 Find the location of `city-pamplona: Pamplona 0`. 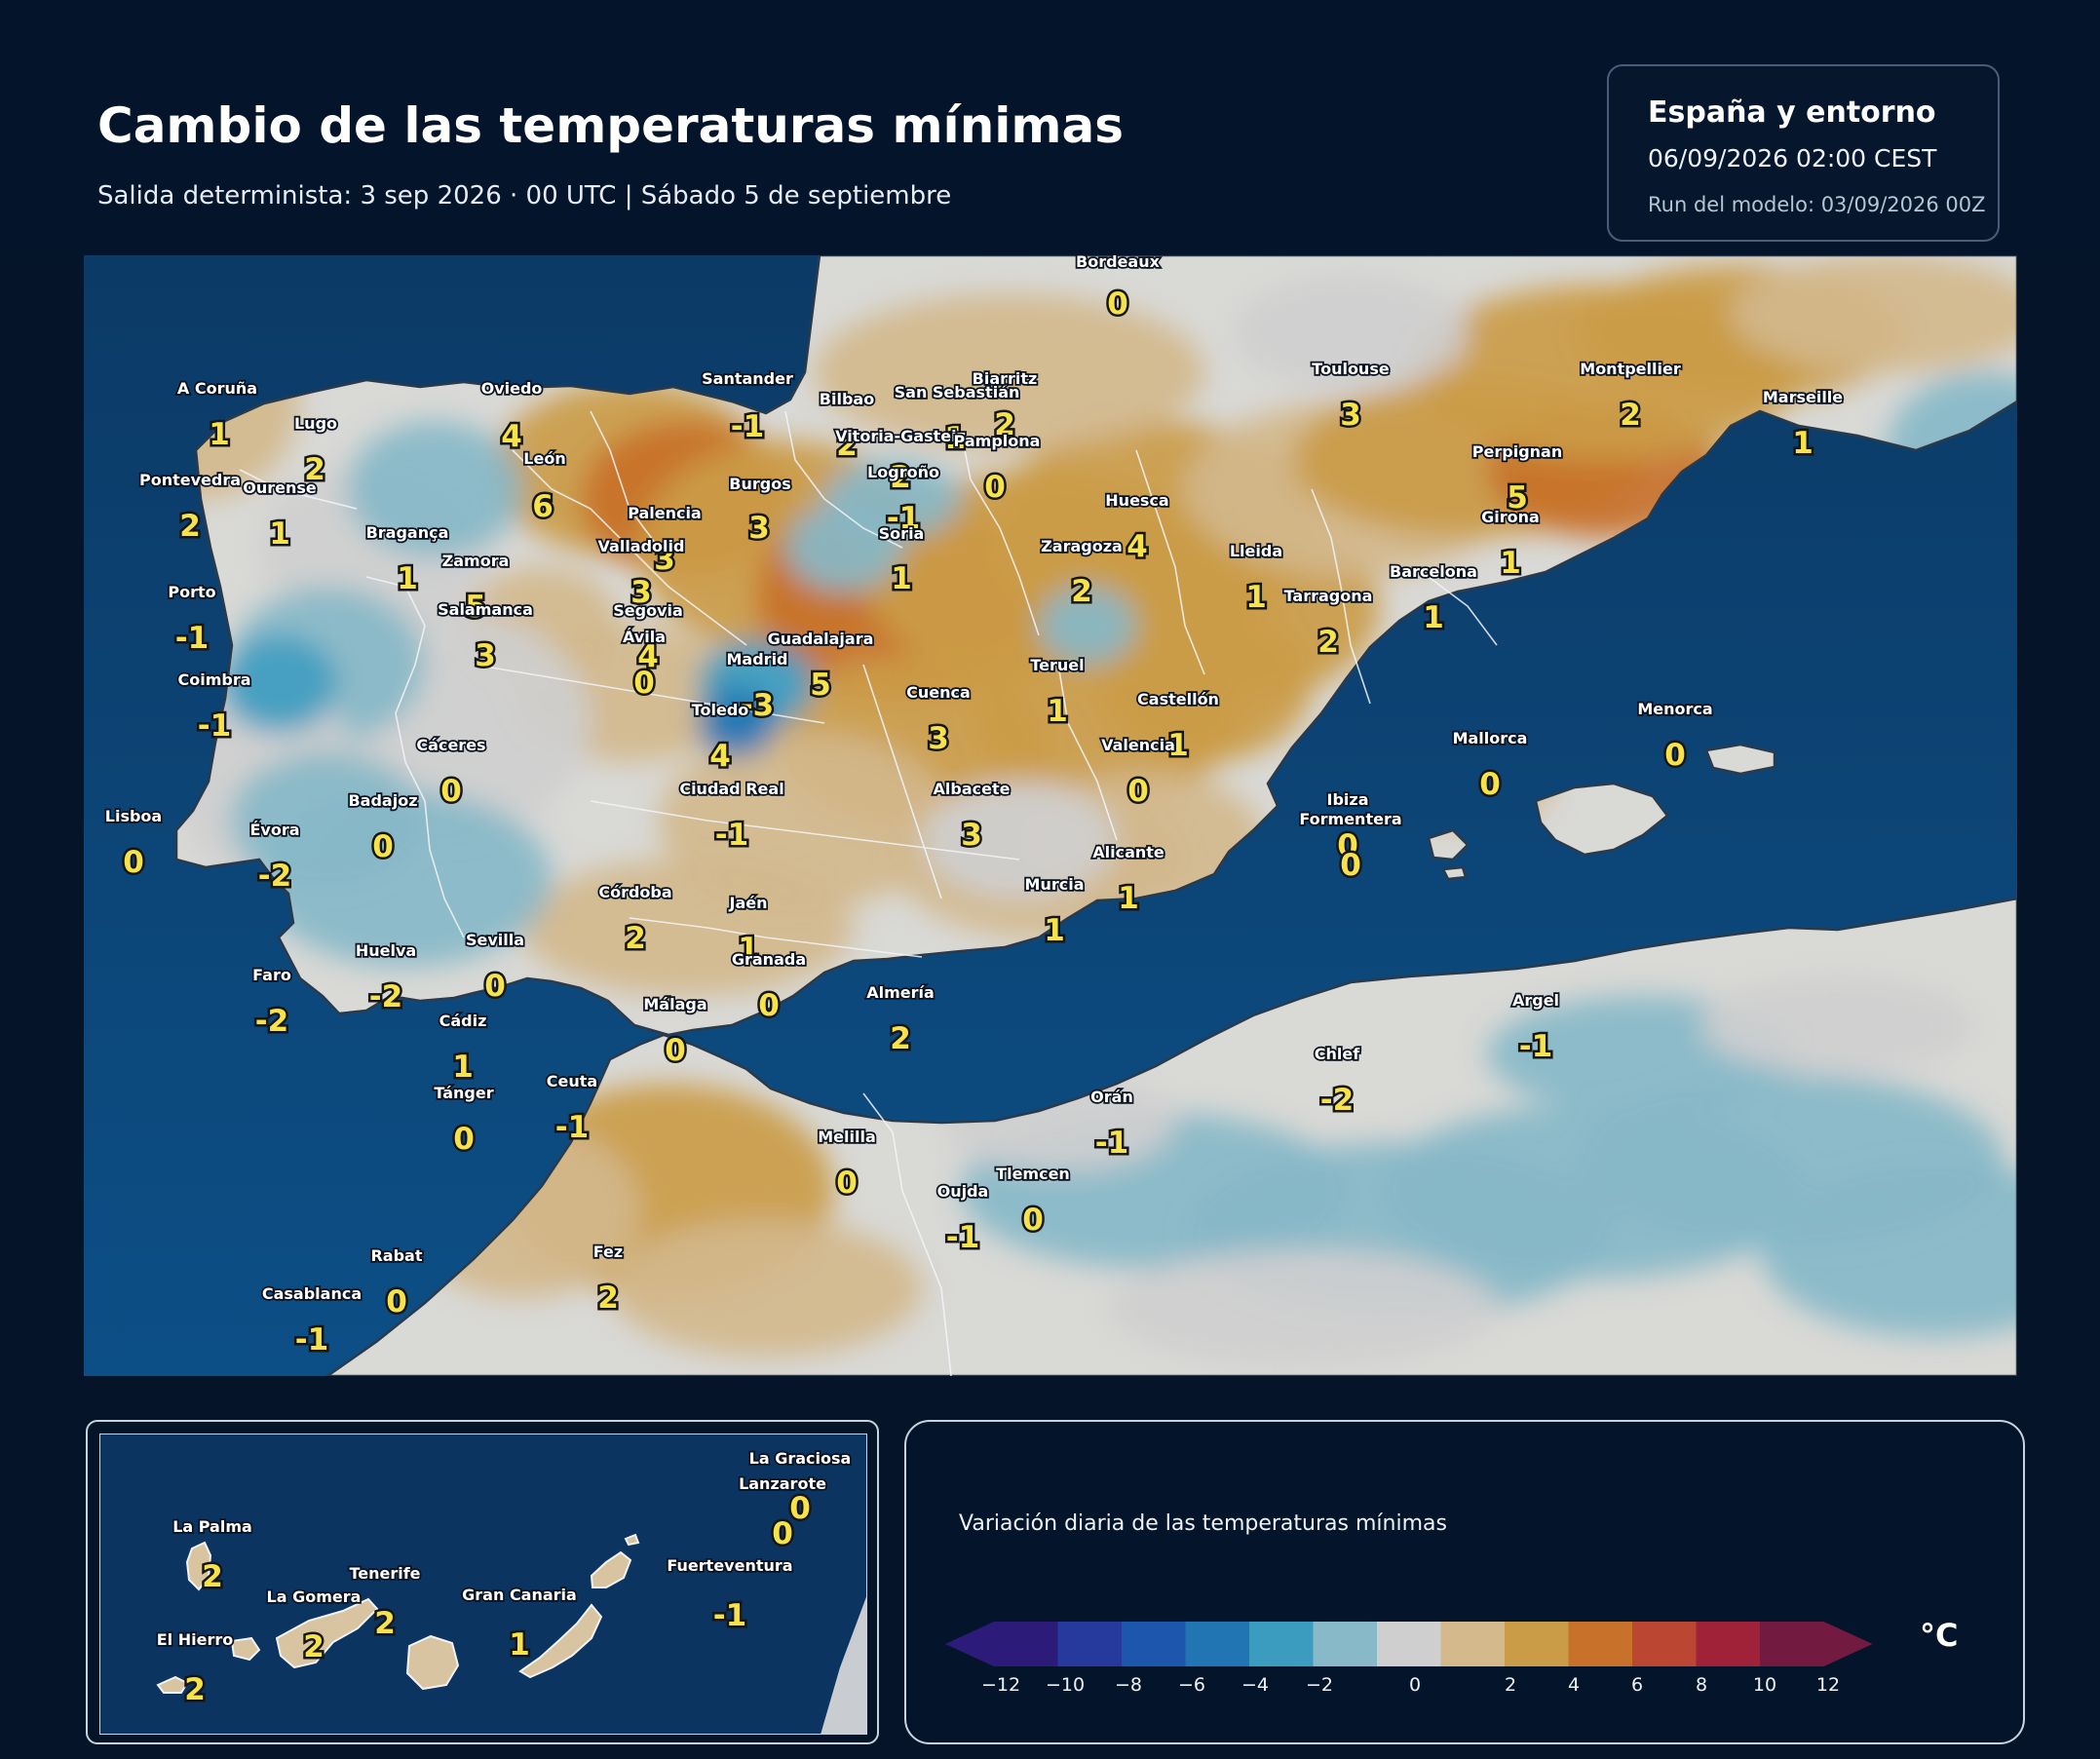

city-pamplona: Pamplona 0 is located at coordinates (997, 469).